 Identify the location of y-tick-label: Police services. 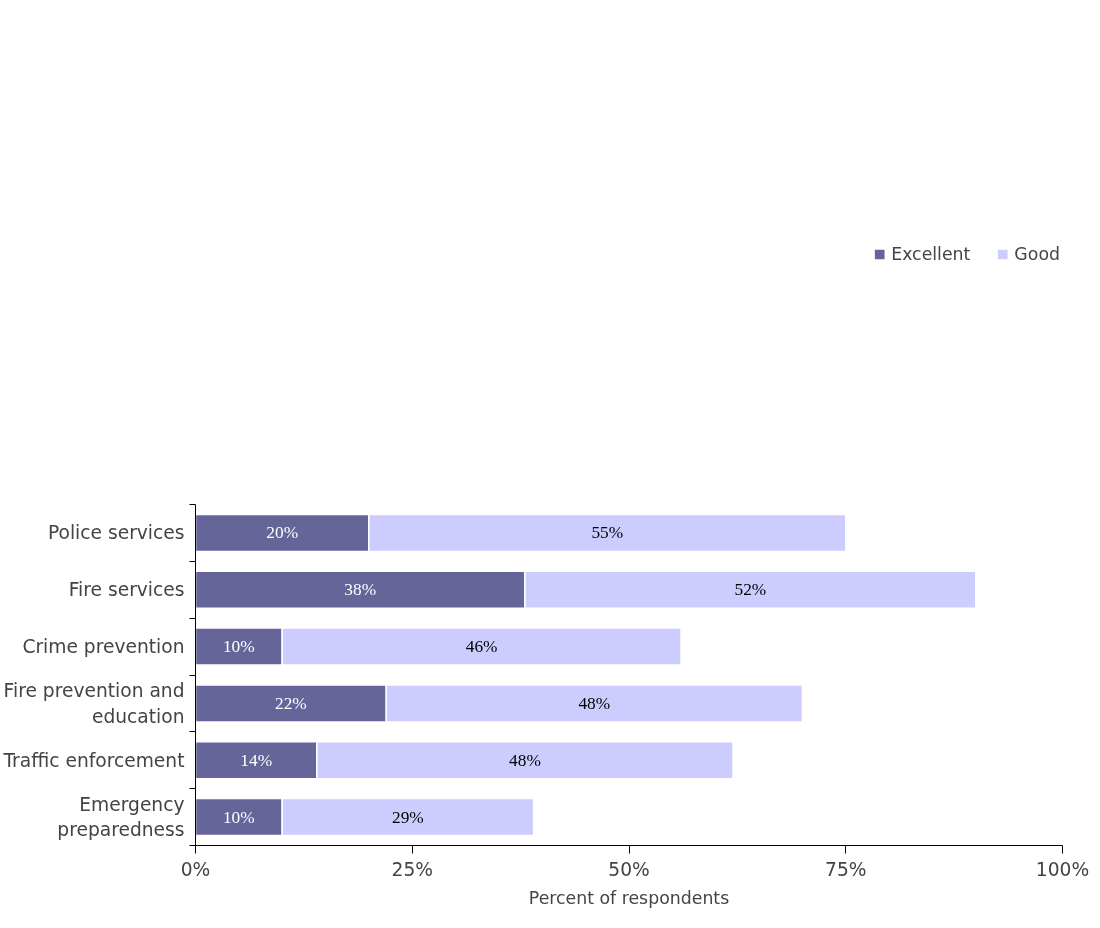
(116, 533).